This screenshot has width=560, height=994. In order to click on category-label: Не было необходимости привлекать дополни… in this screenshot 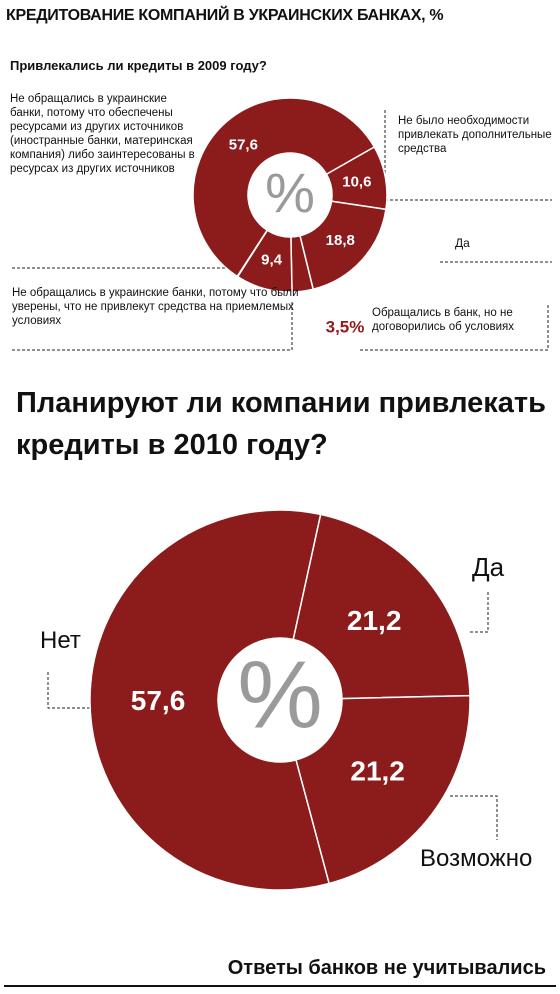, I will do `click(475, 135)`.